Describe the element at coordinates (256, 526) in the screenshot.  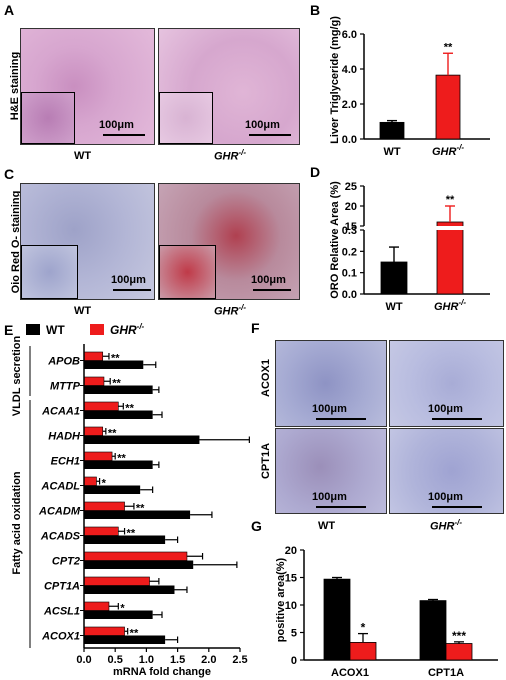
I see `panel-letter-g: G` at that location.